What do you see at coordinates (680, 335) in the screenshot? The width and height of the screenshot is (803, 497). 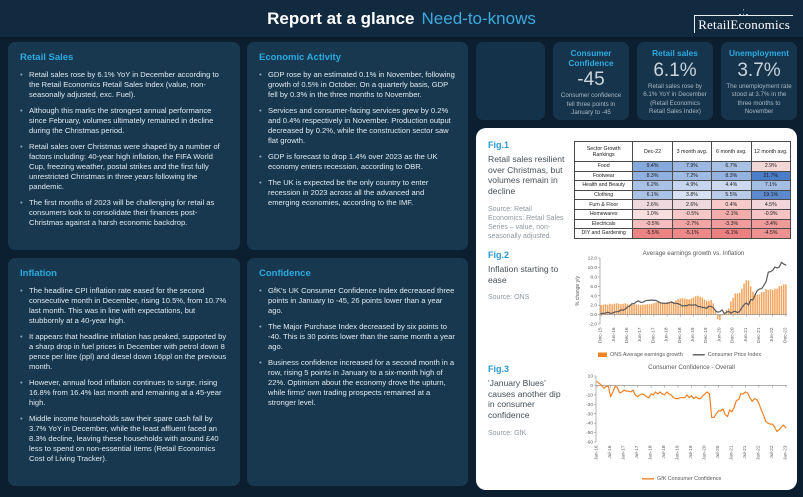 I see `svg-text: Dec-18` at bounding box center [680, 335].